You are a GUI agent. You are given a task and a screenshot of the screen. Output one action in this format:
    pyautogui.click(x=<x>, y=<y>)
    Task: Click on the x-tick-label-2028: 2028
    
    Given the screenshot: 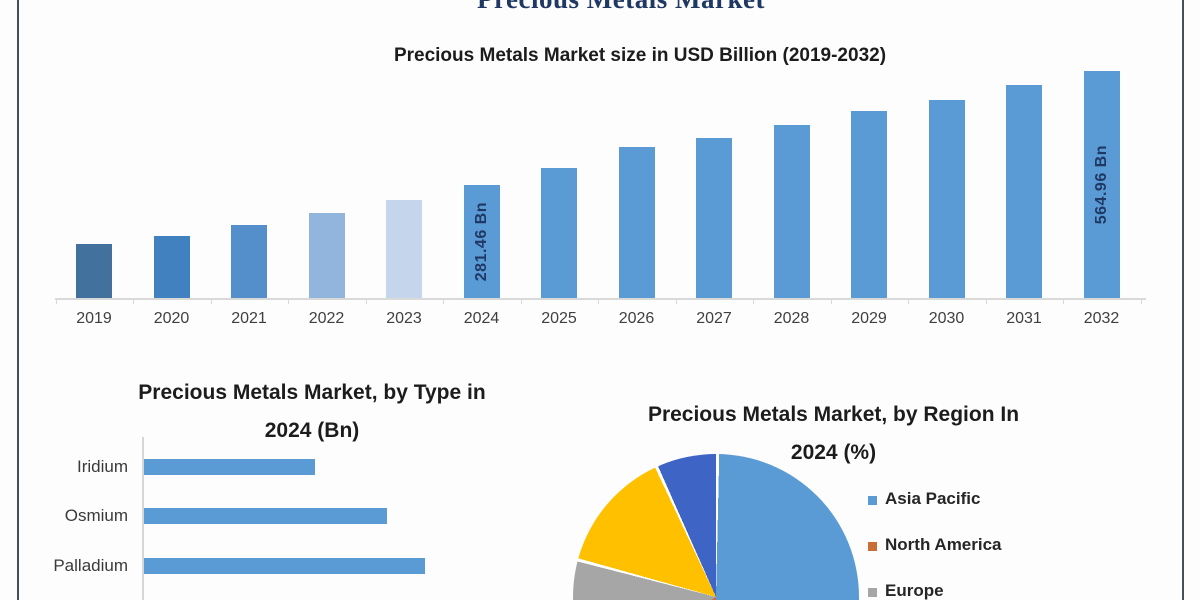 What is the action you would take?
    pyautogui.click(x=791, y=318)
    